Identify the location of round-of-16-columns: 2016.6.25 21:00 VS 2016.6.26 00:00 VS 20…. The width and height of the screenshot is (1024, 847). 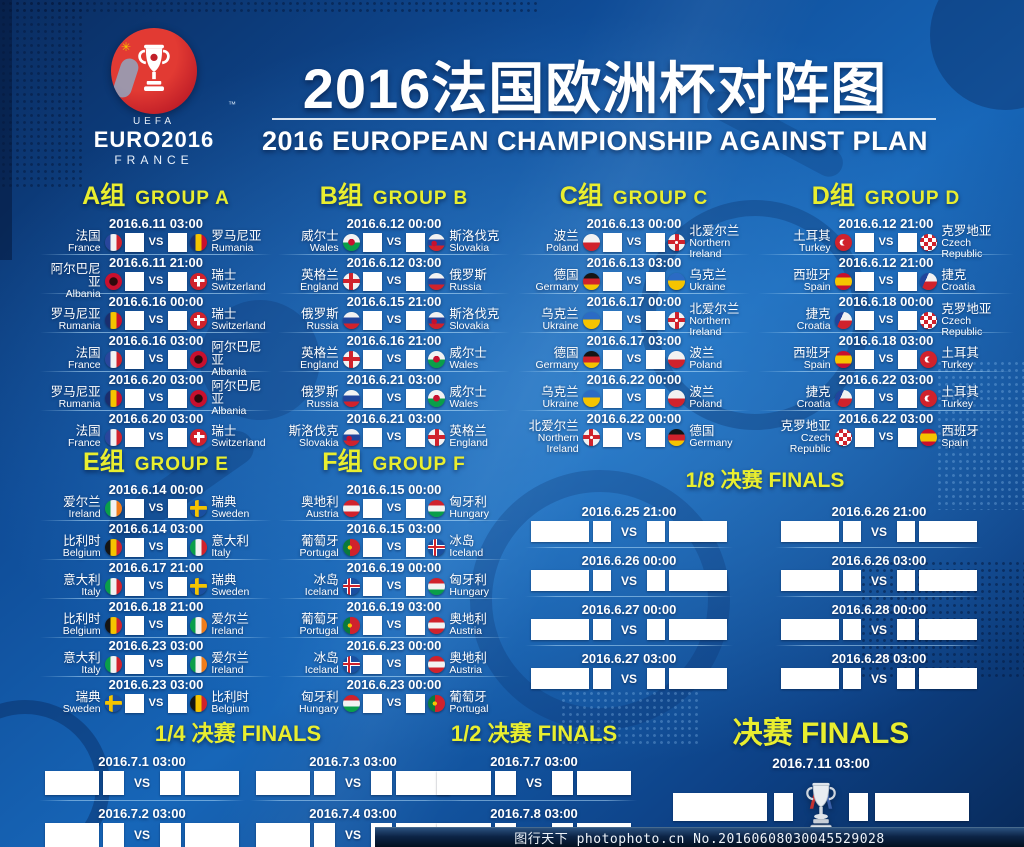
(765, 600).